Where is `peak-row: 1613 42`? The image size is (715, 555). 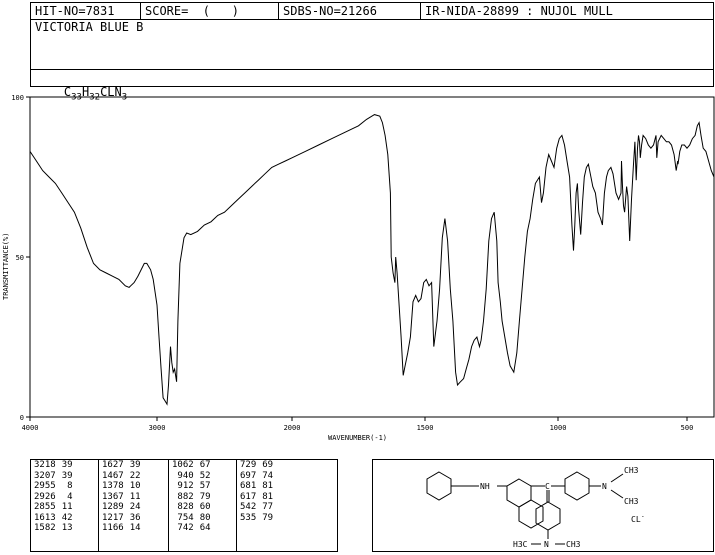
peak-row: 1613 42 is located at coordinates (53, 518).